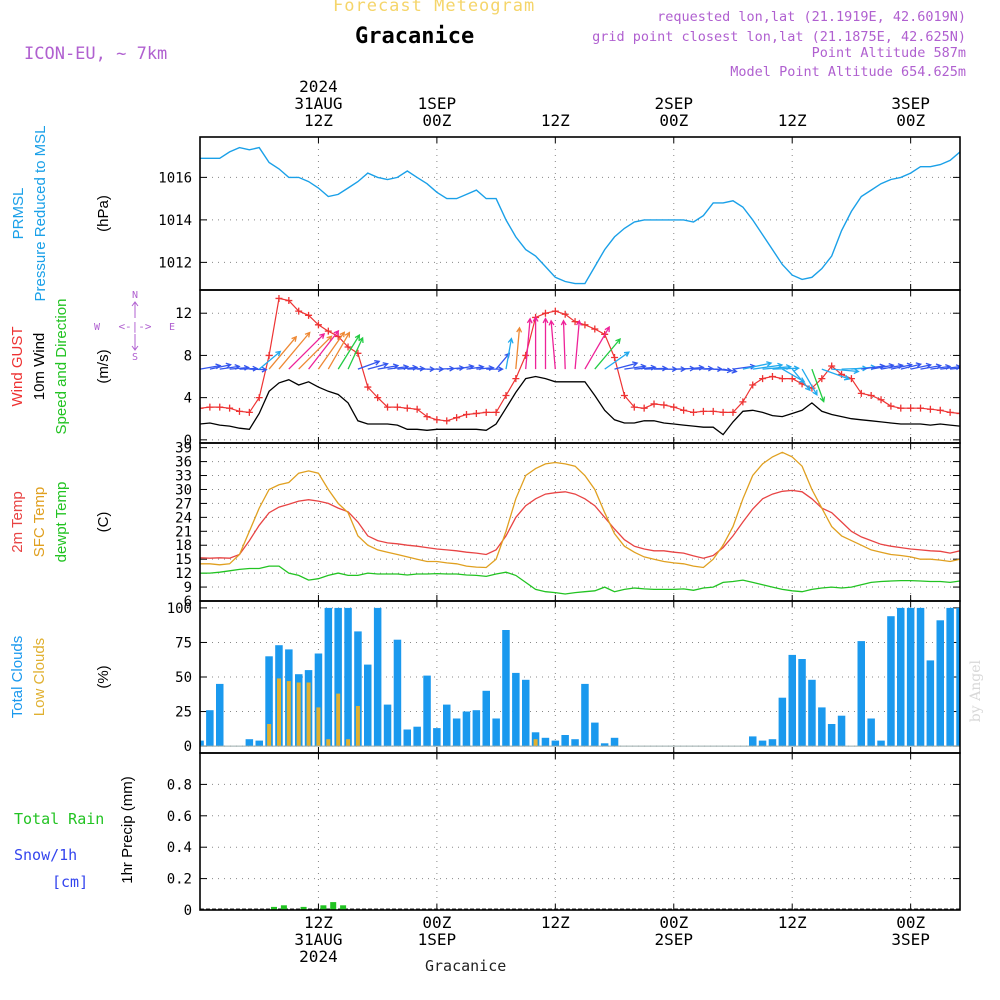 Image resolution: width=1000 pixels, height=1000 pixels. I want to click on y-tick-label: 27, so click(183, 504).